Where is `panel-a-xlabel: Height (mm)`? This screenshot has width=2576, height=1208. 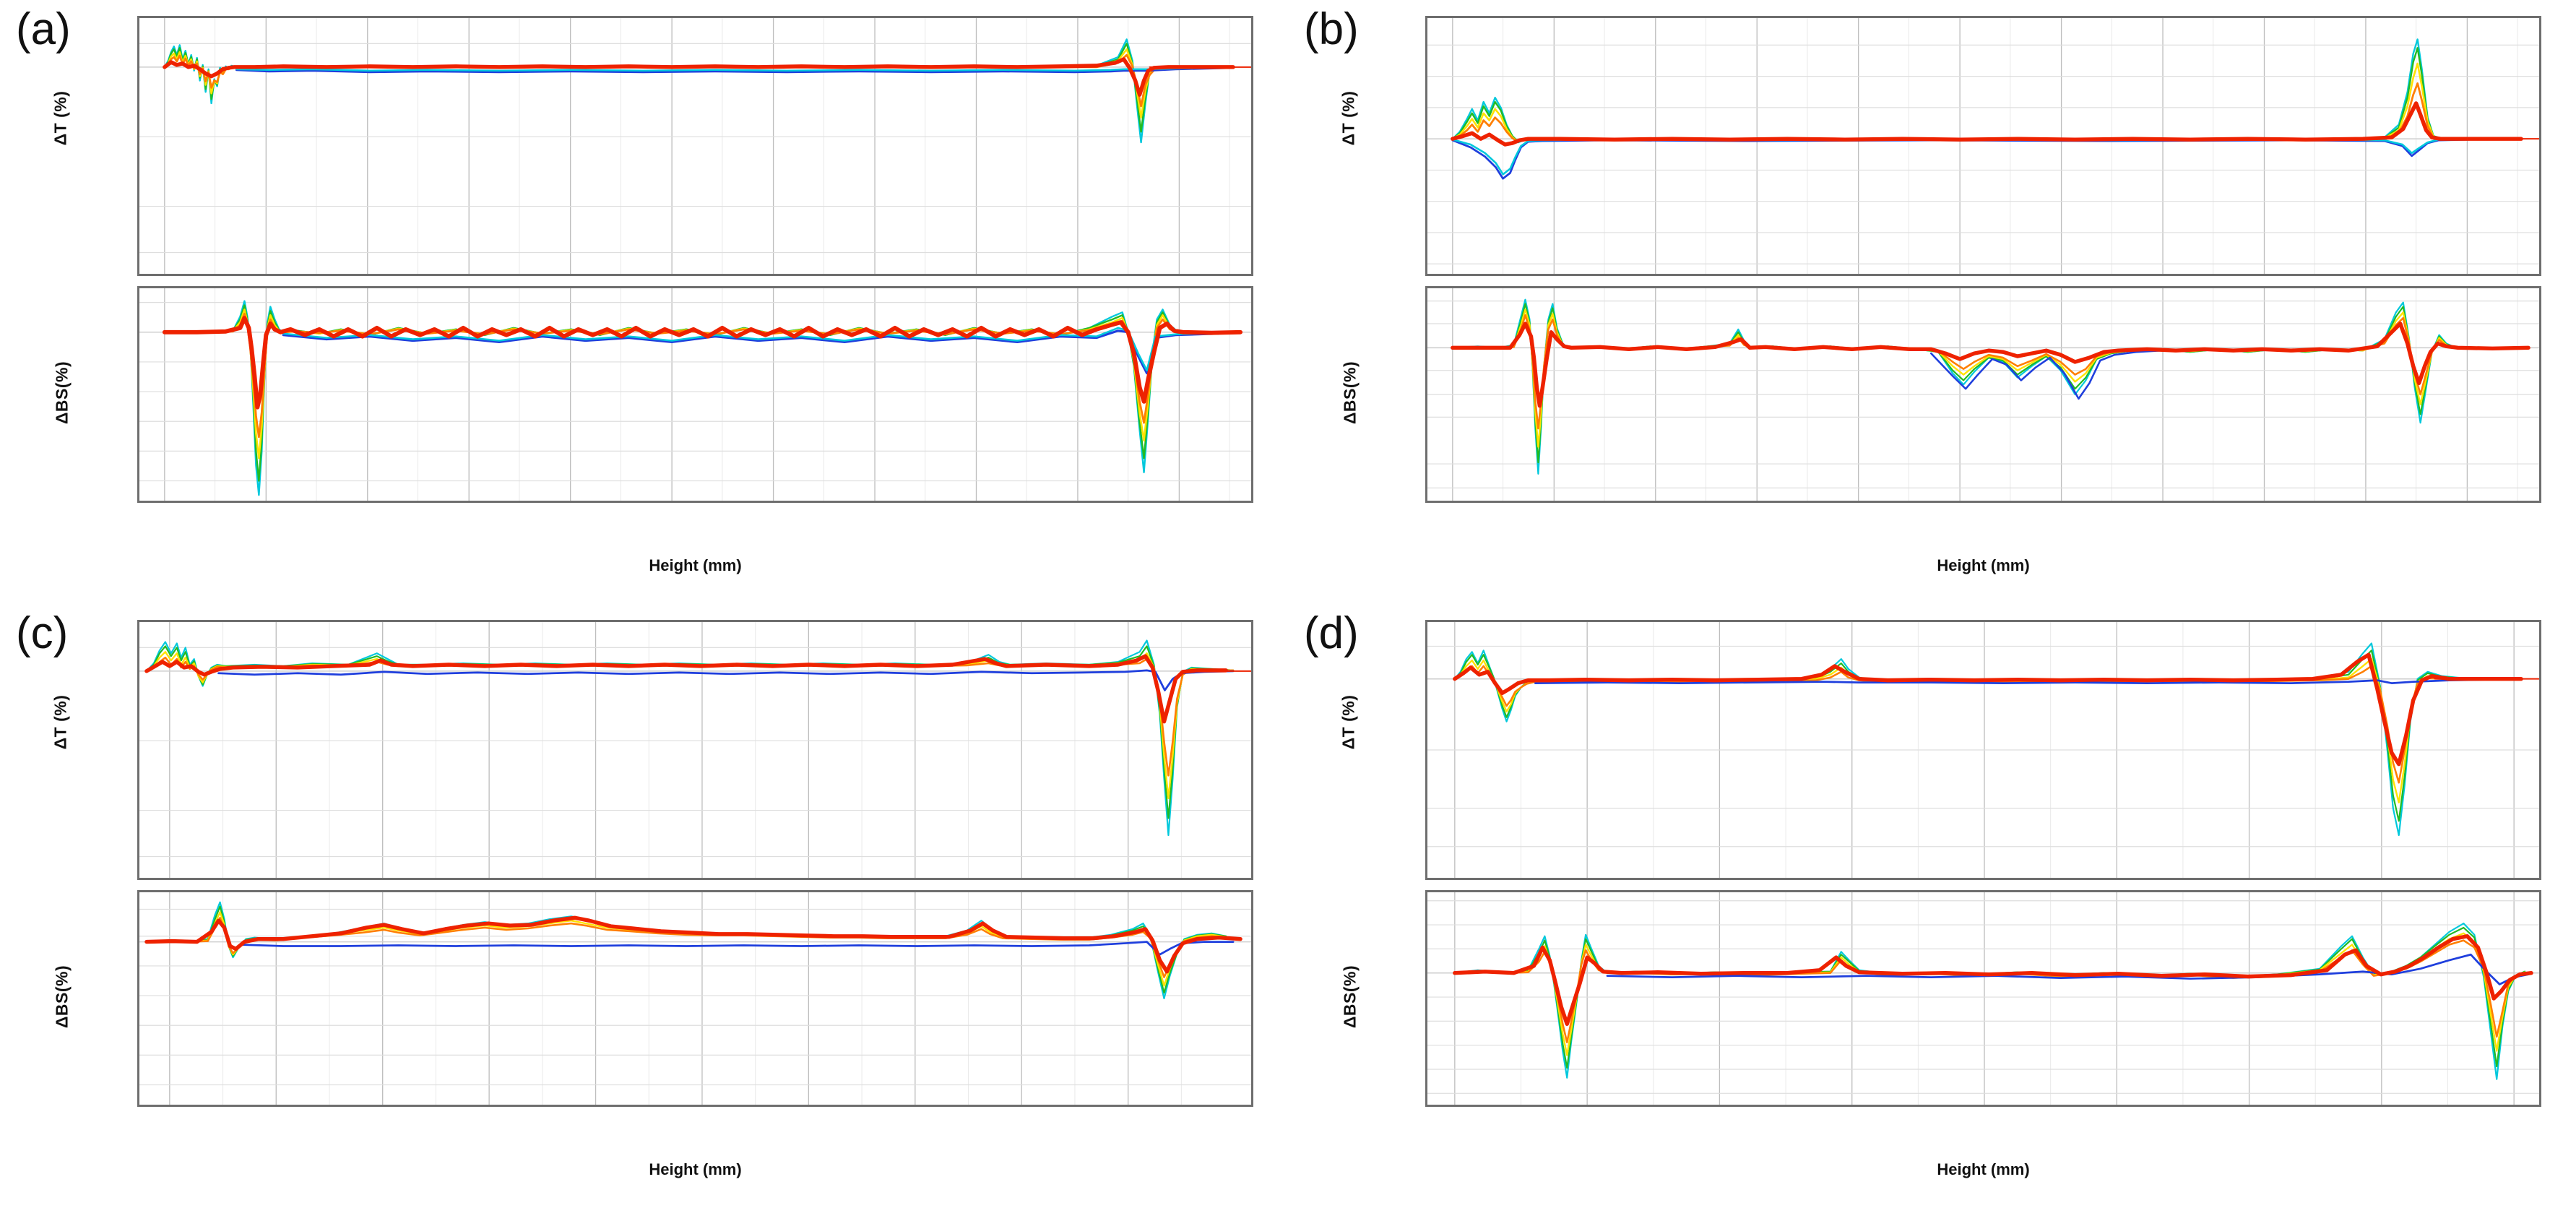 panel-a-xlabel: Height (mm) is located at coordinates (695, 565).